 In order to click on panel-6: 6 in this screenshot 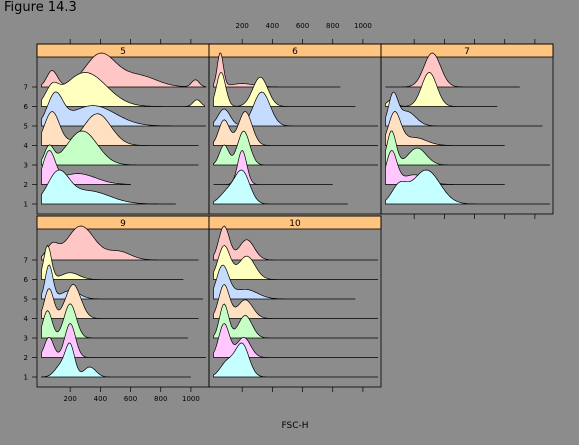, I will do `click(295, 129)`.